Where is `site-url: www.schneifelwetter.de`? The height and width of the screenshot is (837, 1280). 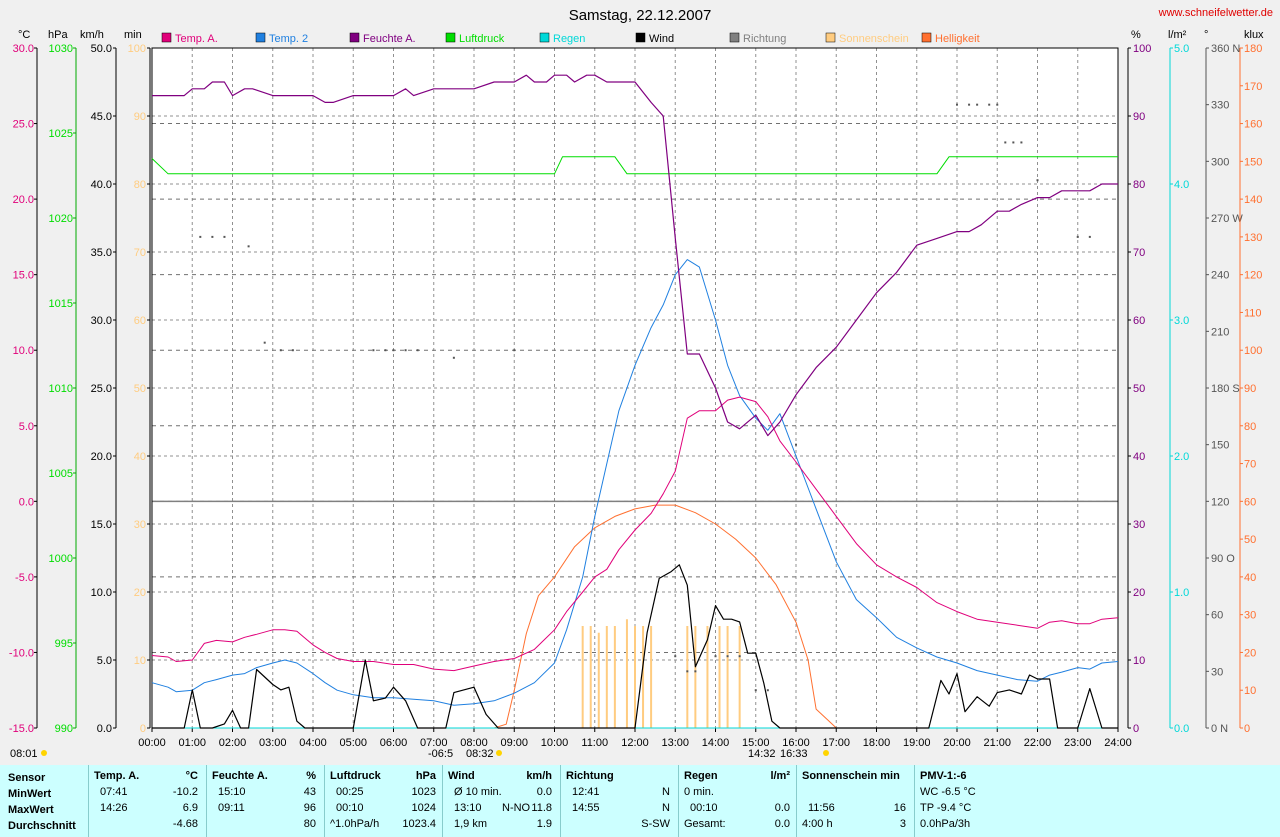
site-url: www.schneifelwetter.de is located at coordinates (1215, 13).